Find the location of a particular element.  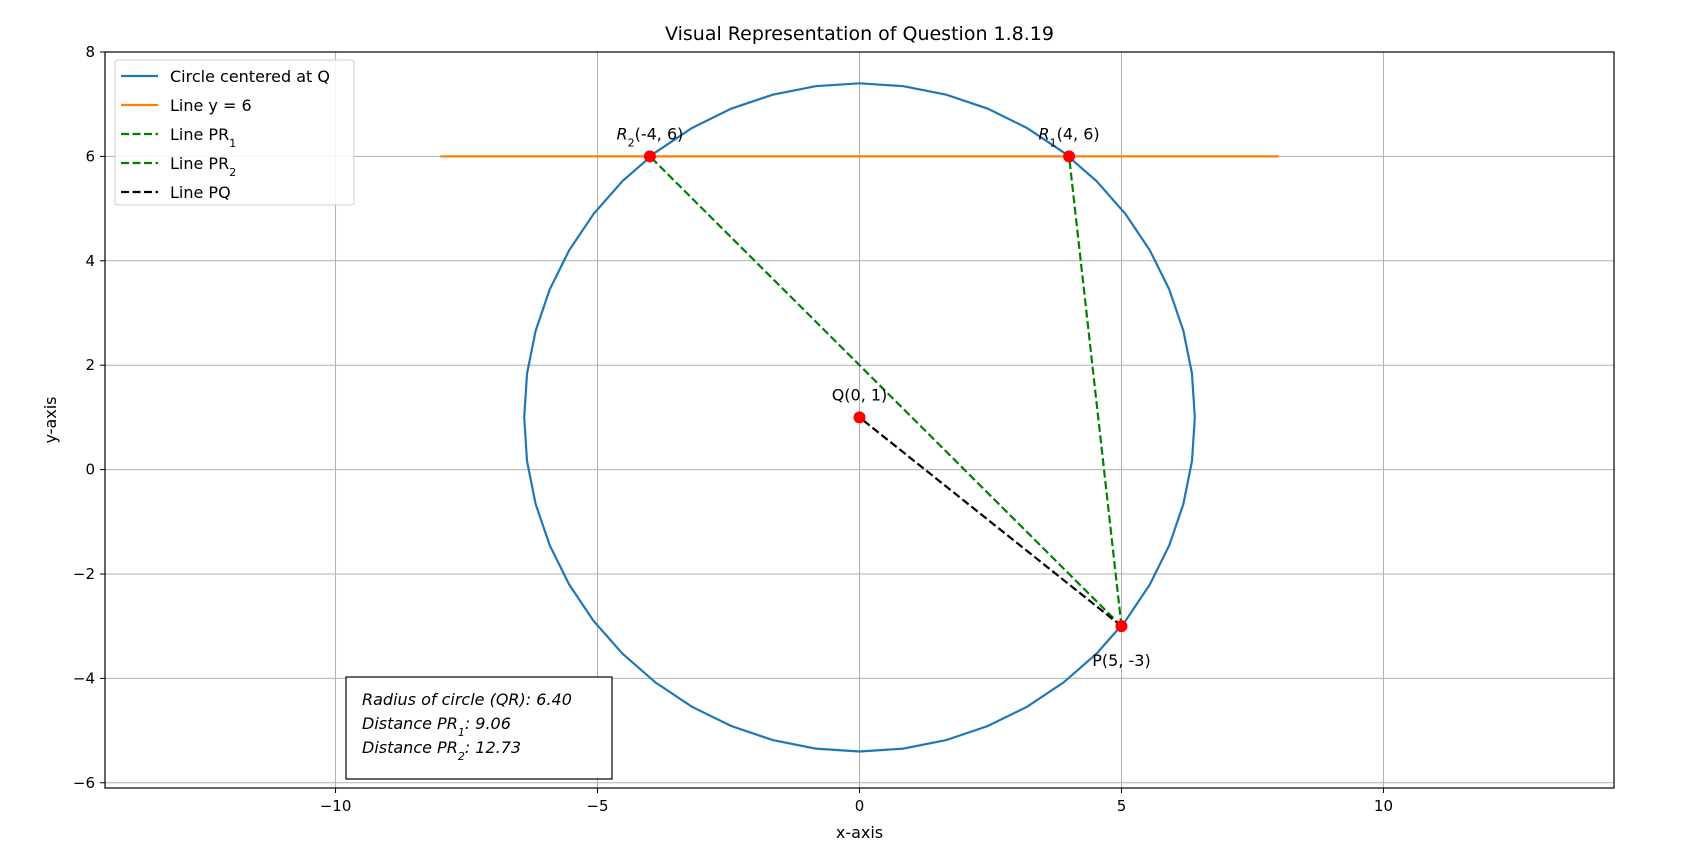

point-label-3: R2(-4, 6) is located at coordinates (649, 136).